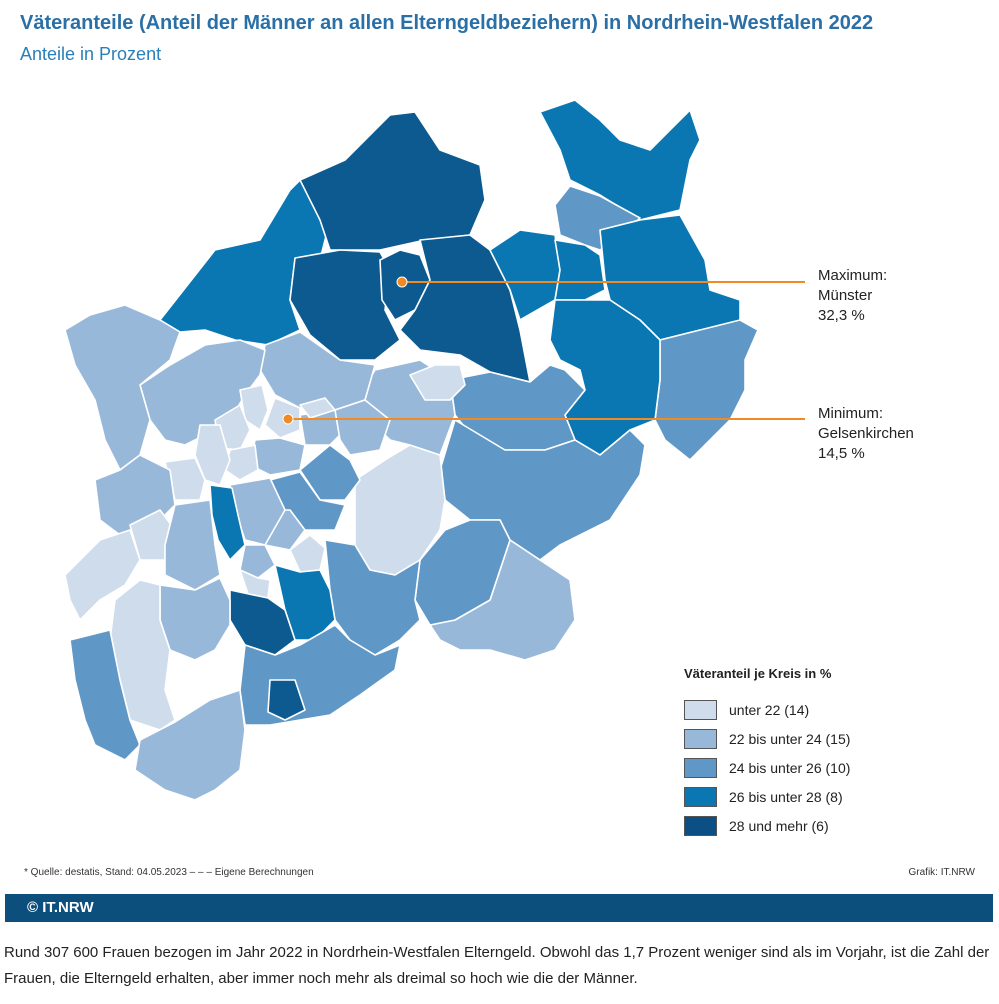  What do you see at coordinates (790, 767) in the screenshot?
I see `legend-label: 24 bis unter 26 (10)` at bounding box center [790, 767].